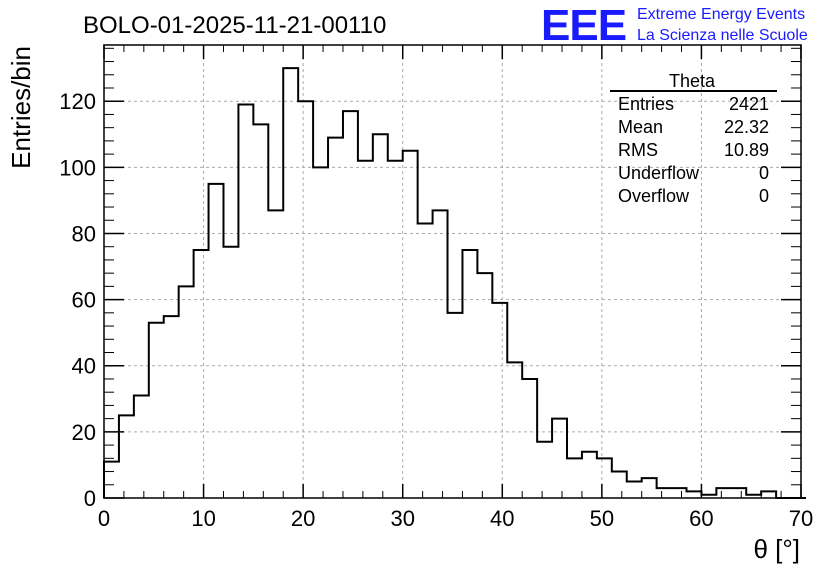  I want to click on y-tick-labels: 0 20 40 60 80 100 120, so click(77, 300).